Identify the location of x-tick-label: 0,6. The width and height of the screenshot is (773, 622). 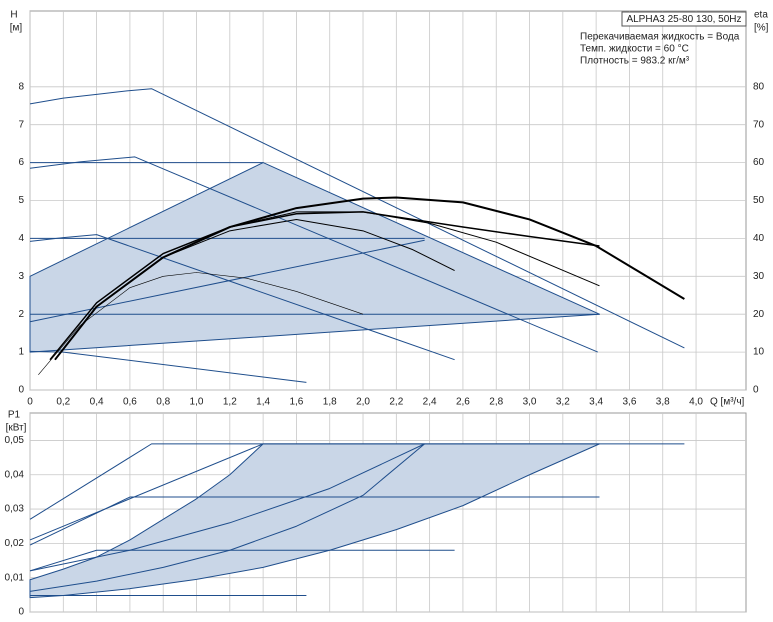
(130, 402).